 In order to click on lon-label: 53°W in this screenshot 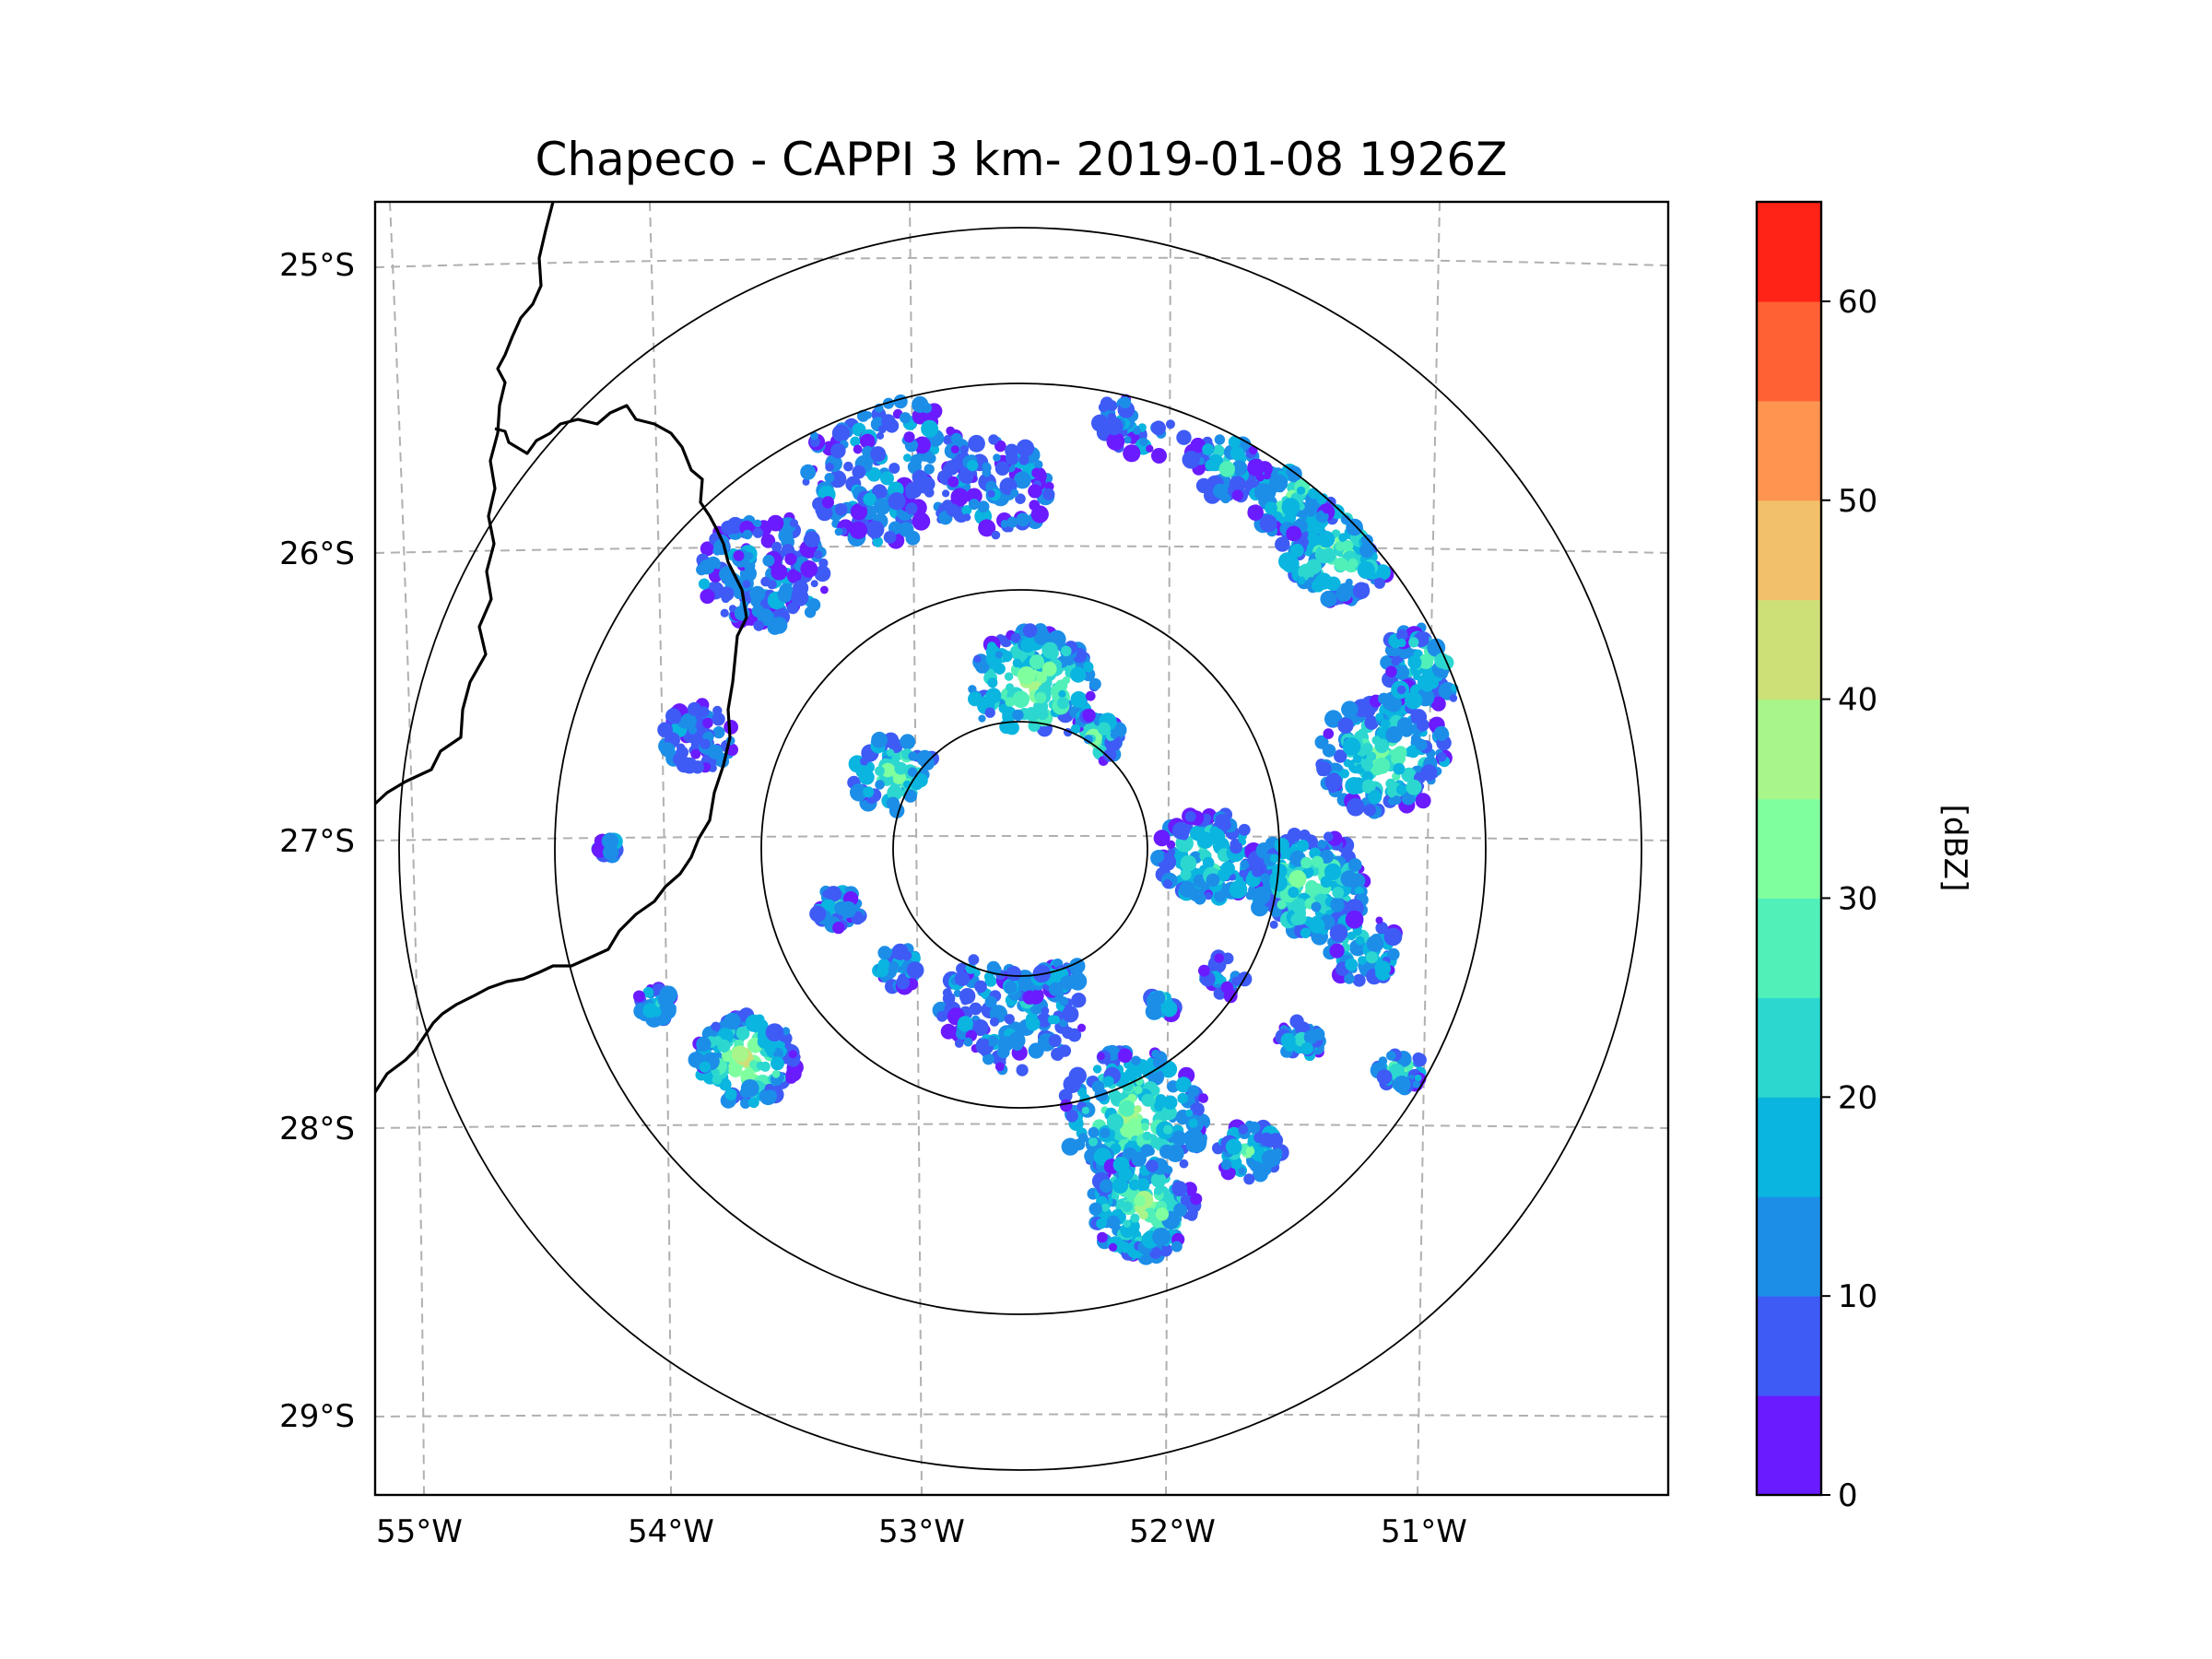, I will do `click(921, 1531)`.